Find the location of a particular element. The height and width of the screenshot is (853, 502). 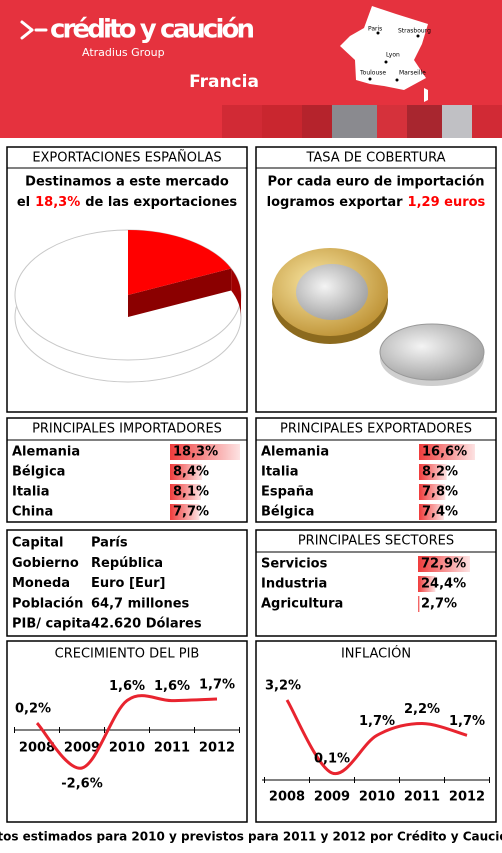

value-label: 0,2% is located at coordinates (33, 709).